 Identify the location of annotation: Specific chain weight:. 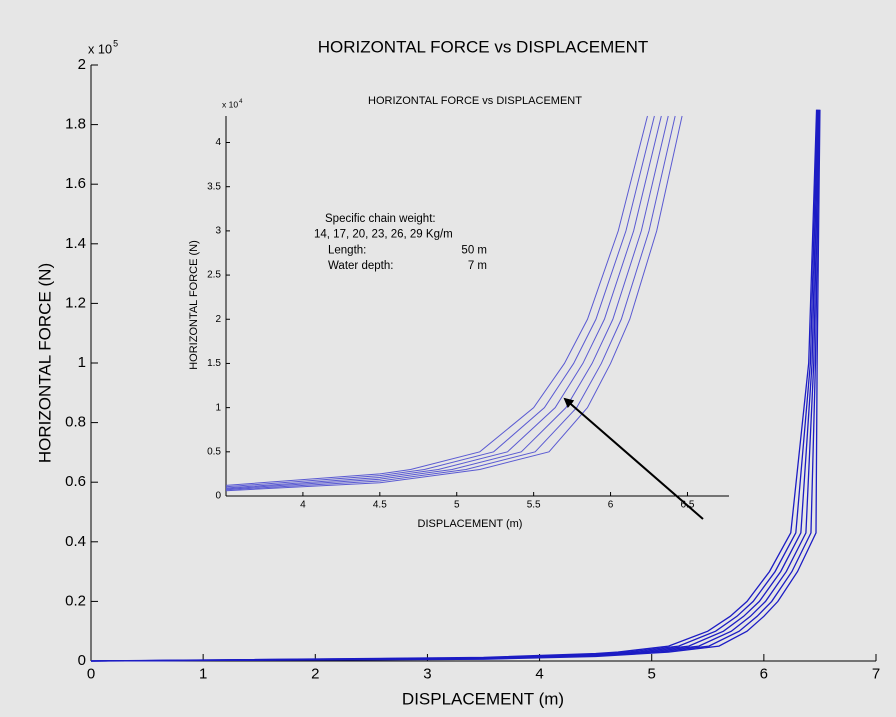
(380, 219).